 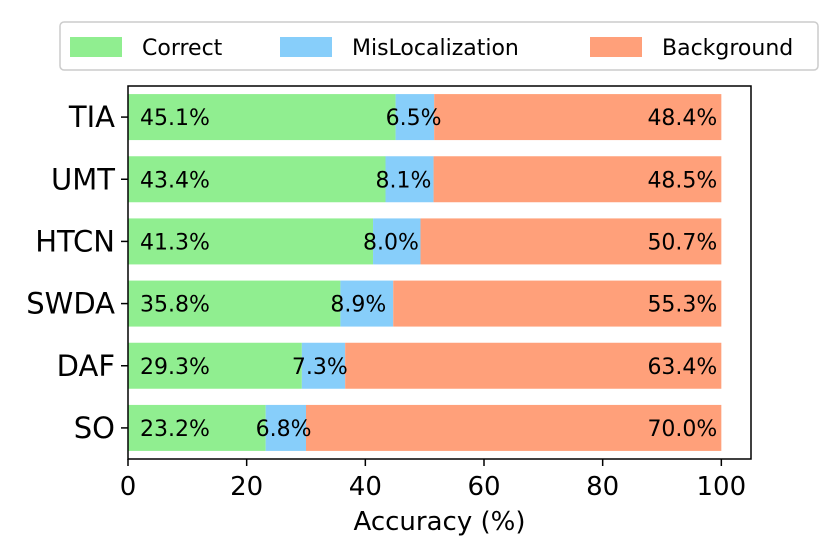 I want to click on y-axis: TIA UMT HTCN SWDA DAF SO, so click(x=77, y=272).